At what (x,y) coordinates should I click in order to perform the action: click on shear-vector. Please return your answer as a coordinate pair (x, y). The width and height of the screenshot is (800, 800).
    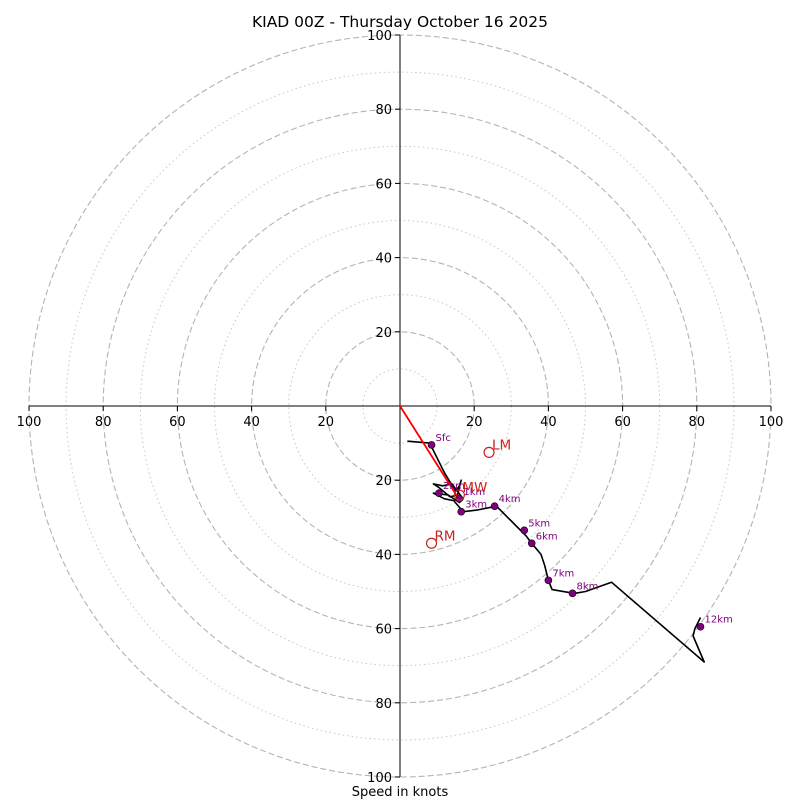
    Looking at the image, I should click on (429, 451).